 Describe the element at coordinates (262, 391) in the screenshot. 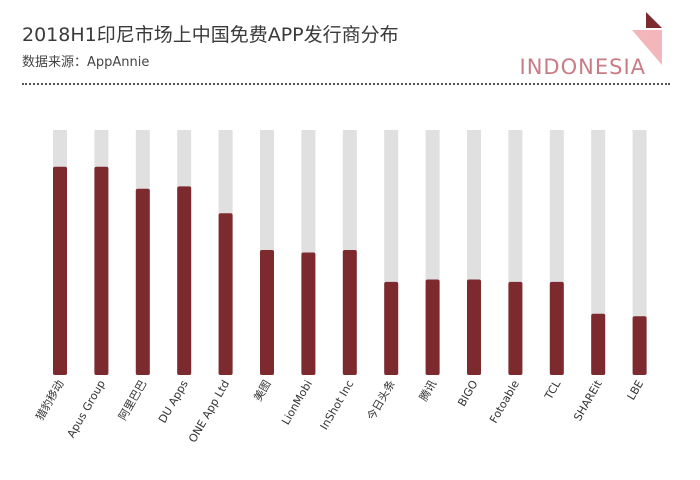

I see `x-tick-label: 美图` at that location.